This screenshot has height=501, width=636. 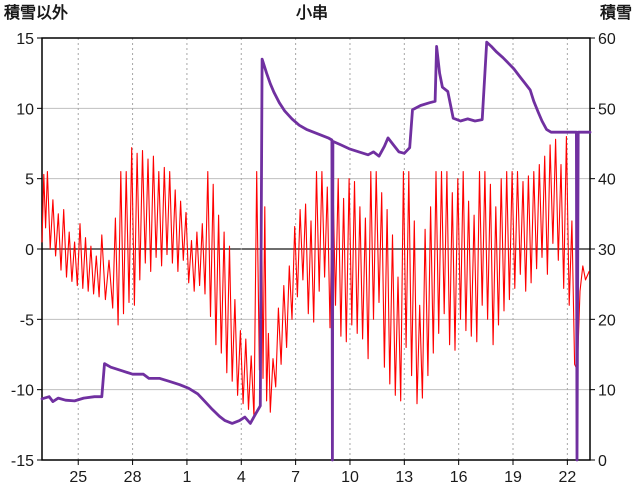 I want to click on right-axis-tick-label: 50, so click(x=607, y=109).